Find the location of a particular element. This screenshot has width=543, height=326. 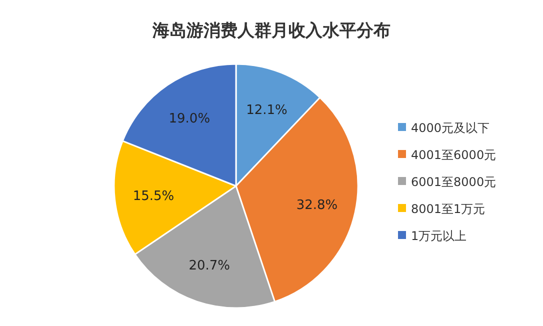

chart-title: 海岛游消费人群月收入水平分布 is located at coordinates (271, 31).